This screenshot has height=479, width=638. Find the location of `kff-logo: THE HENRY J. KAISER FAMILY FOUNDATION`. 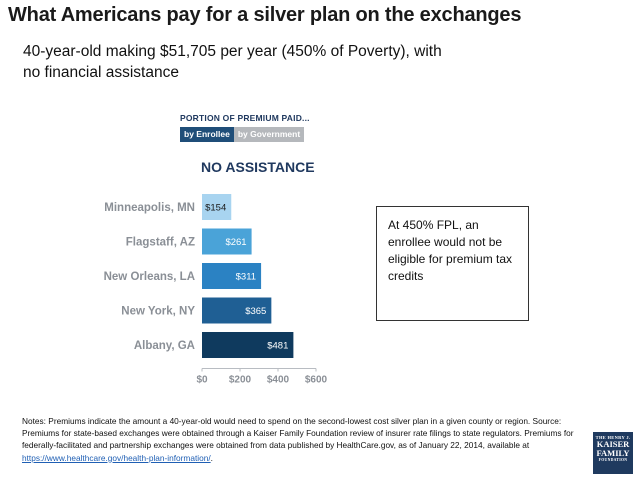

kff-logo: THE HENRY J. KAISER FAMILY FOUNDATION is located at coordinates (613, 453).